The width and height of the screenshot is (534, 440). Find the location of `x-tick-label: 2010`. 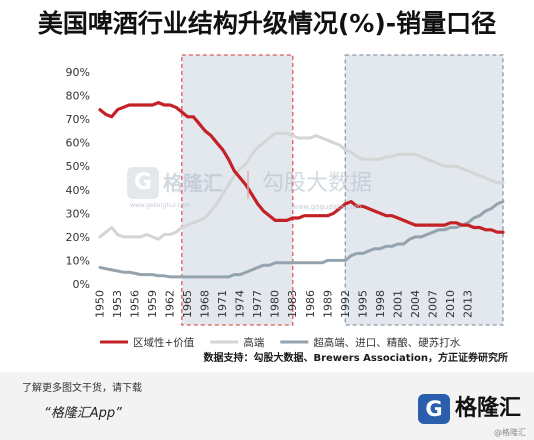

x-tick-label: 2010 is located at coordinates (450, 304).